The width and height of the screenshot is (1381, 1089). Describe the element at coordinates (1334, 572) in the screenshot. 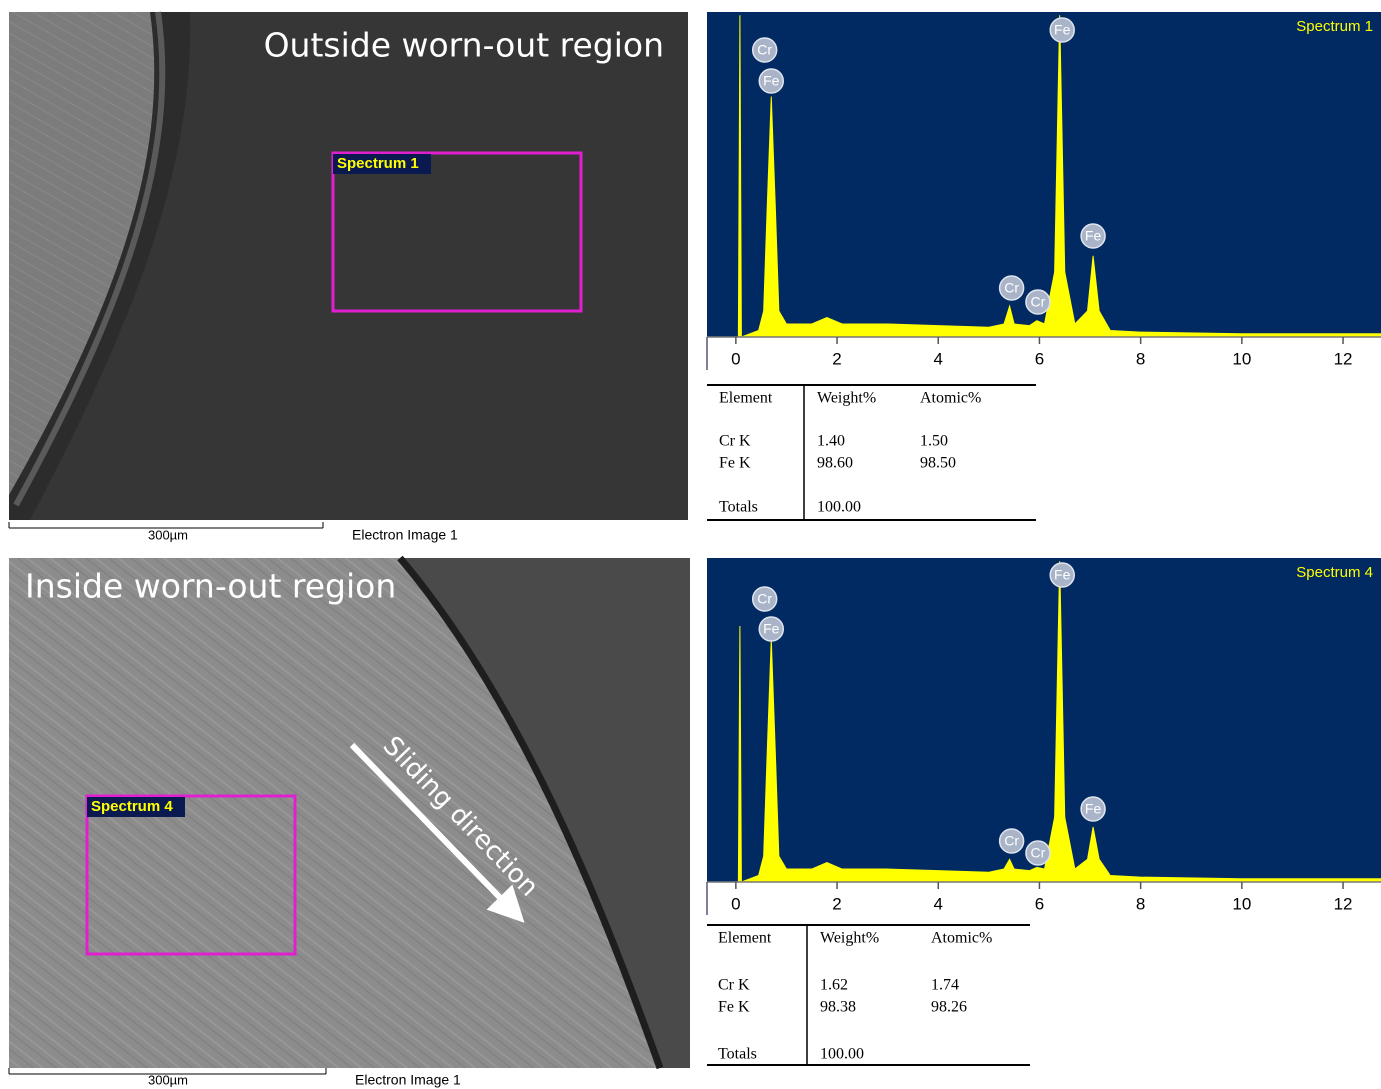

I see `spectrum-label: Spectrum 4` at that location.